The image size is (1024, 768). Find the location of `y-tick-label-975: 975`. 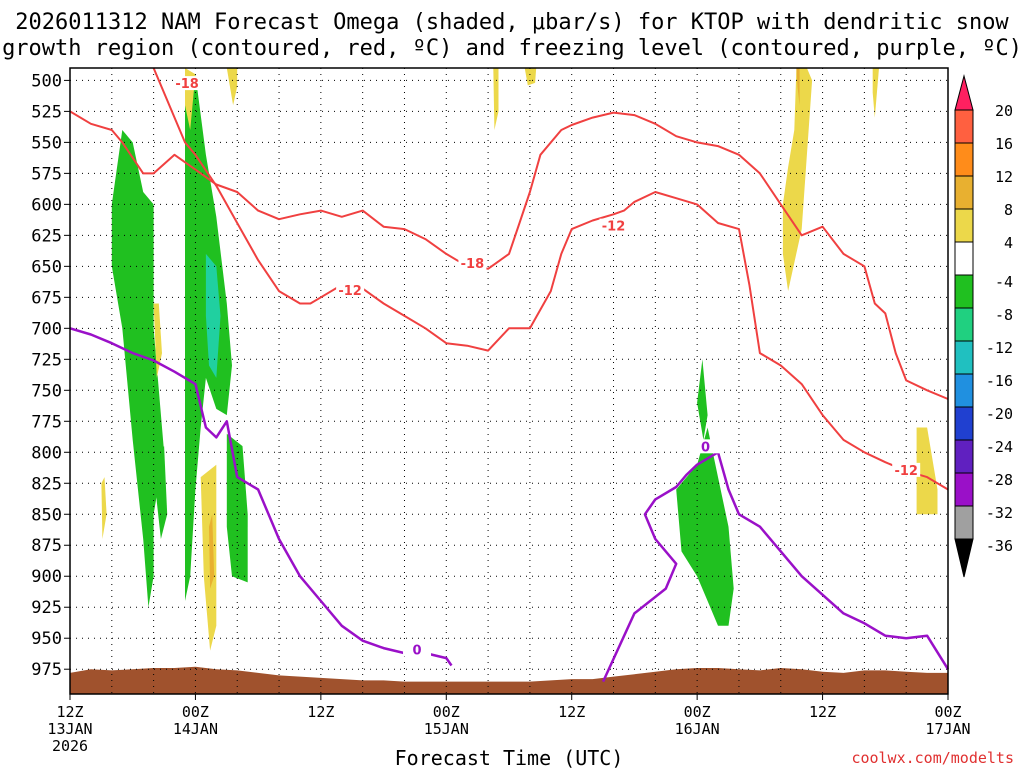

y-tick-label-975: 975 is located at coordinates (46, 670).